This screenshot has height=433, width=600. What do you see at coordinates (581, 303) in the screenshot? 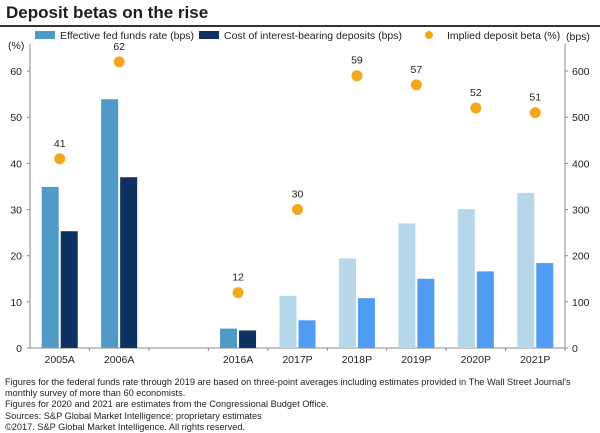
I see `right-tick-label: 100` at bounding box center [581, 303].